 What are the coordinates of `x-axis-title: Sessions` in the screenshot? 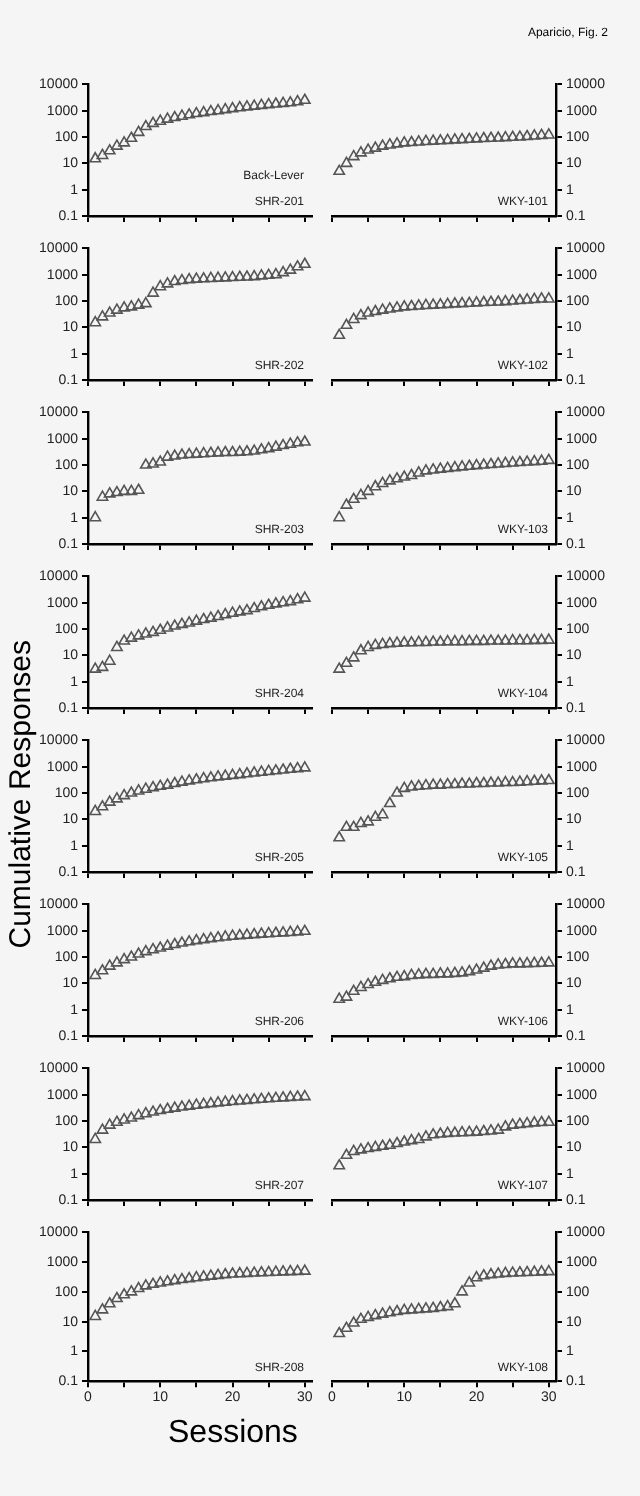 It's located at (233, 1434).